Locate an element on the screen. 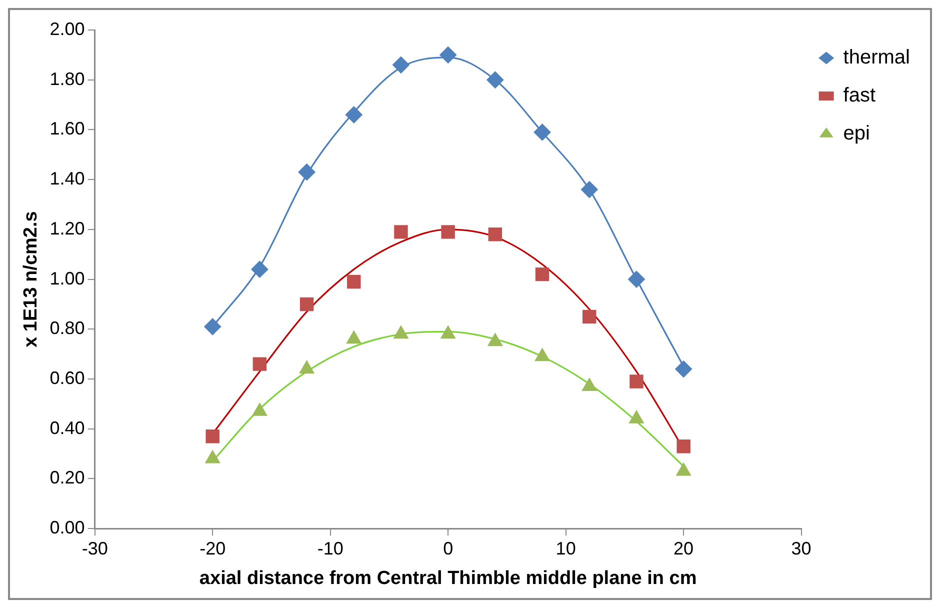 The height and width of the screenshot is (608, 940). y-axis-title: x 1E13 n/cm2.s is located at coordinates (31, 279).